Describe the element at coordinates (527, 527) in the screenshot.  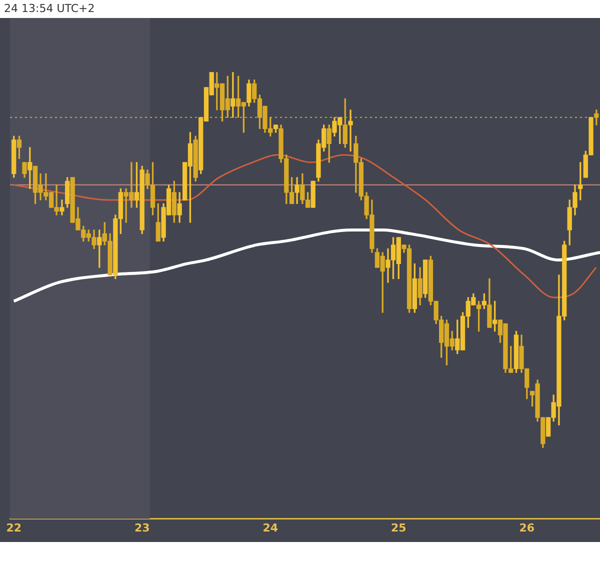
I see `x-tick-label: 26` at that location.